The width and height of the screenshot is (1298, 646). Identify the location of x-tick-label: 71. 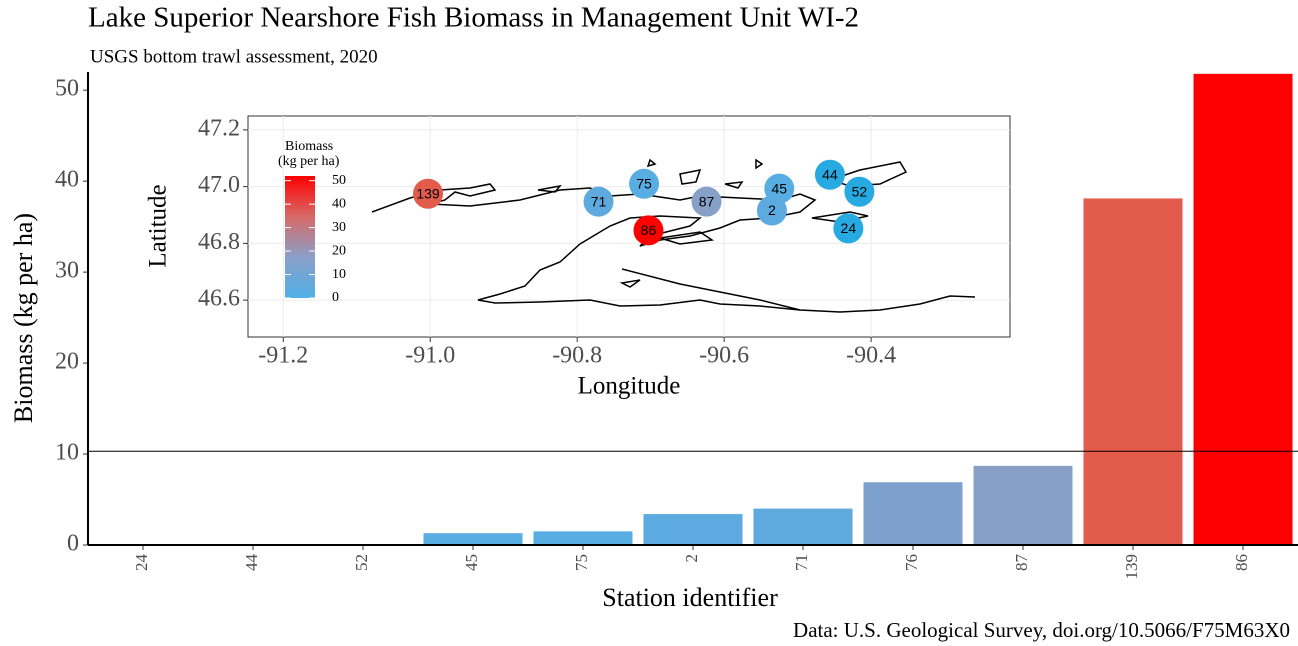
(801, 562).